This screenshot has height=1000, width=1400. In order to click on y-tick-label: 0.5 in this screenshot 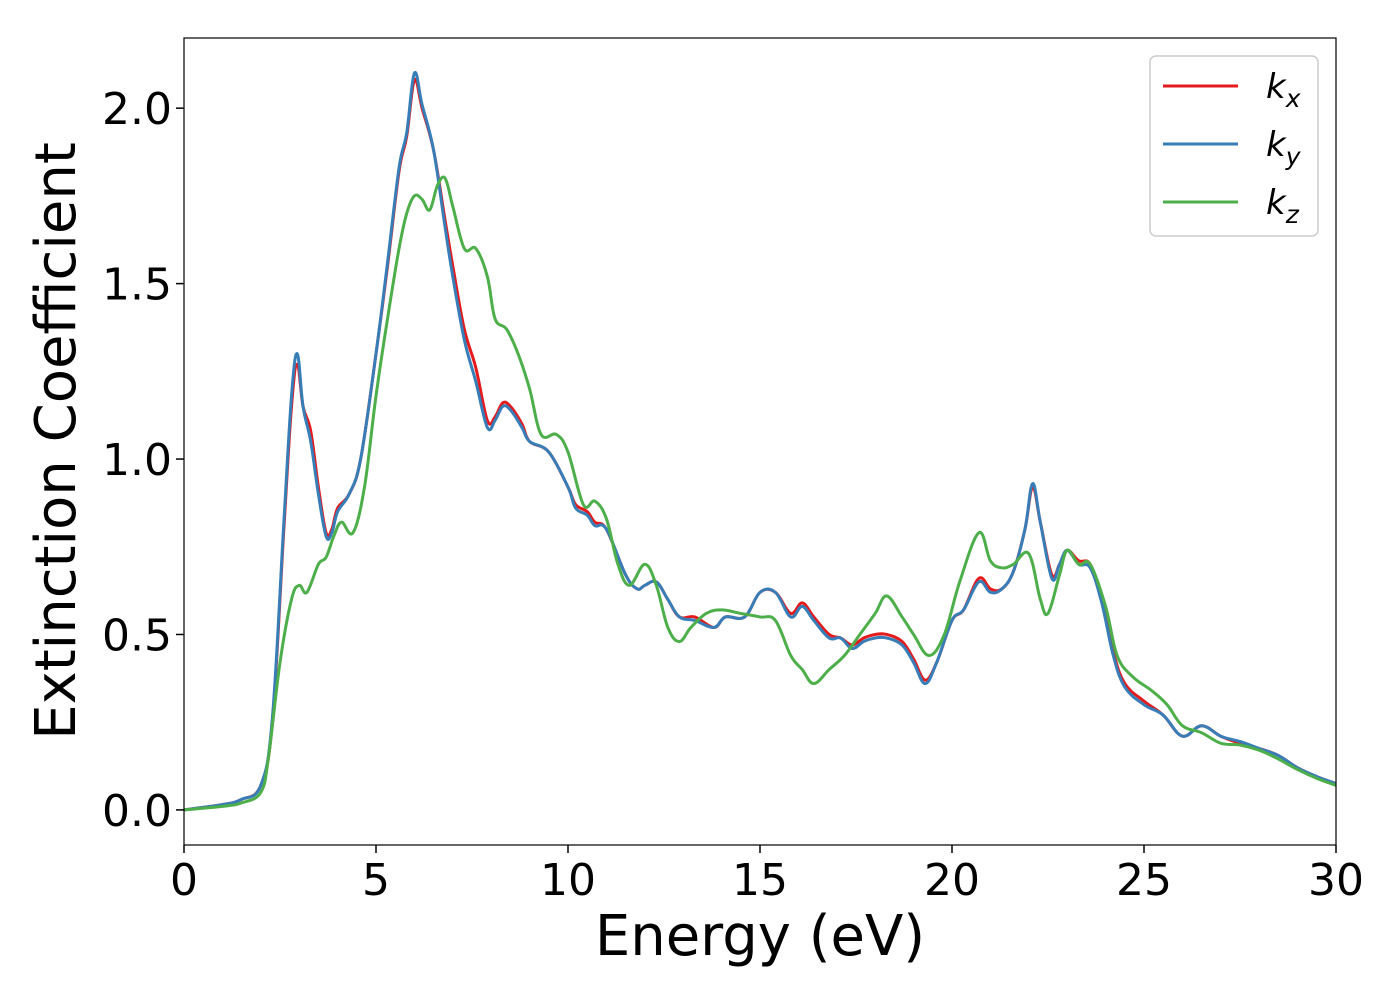, I will do `click(137, 635)`.